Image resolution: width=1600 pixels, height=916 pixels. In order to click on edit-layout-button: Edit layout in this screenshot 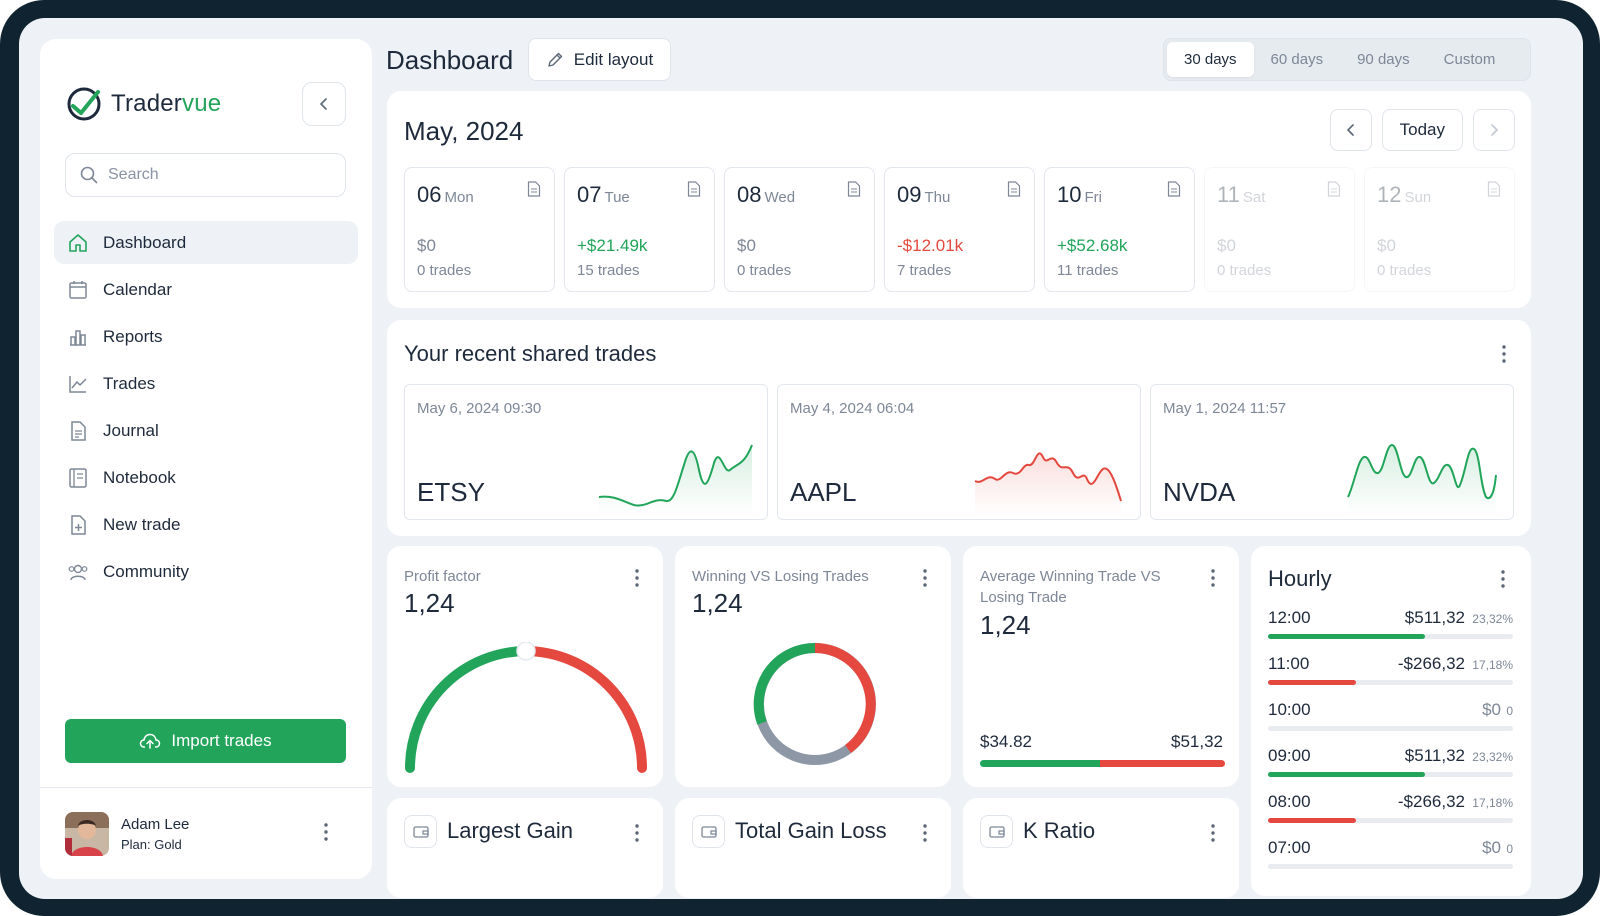, I will do `click(599, 59)`.